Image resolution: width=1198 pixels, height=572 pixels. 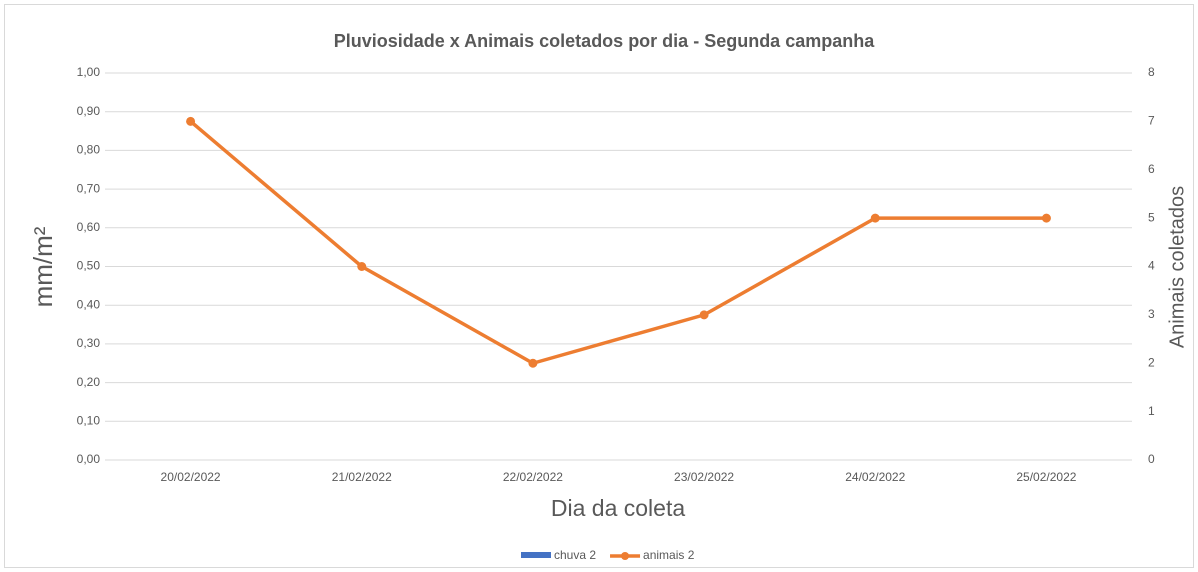 I want to click on x-axis-label: Dia da coleta, so click(x=618, y=508).